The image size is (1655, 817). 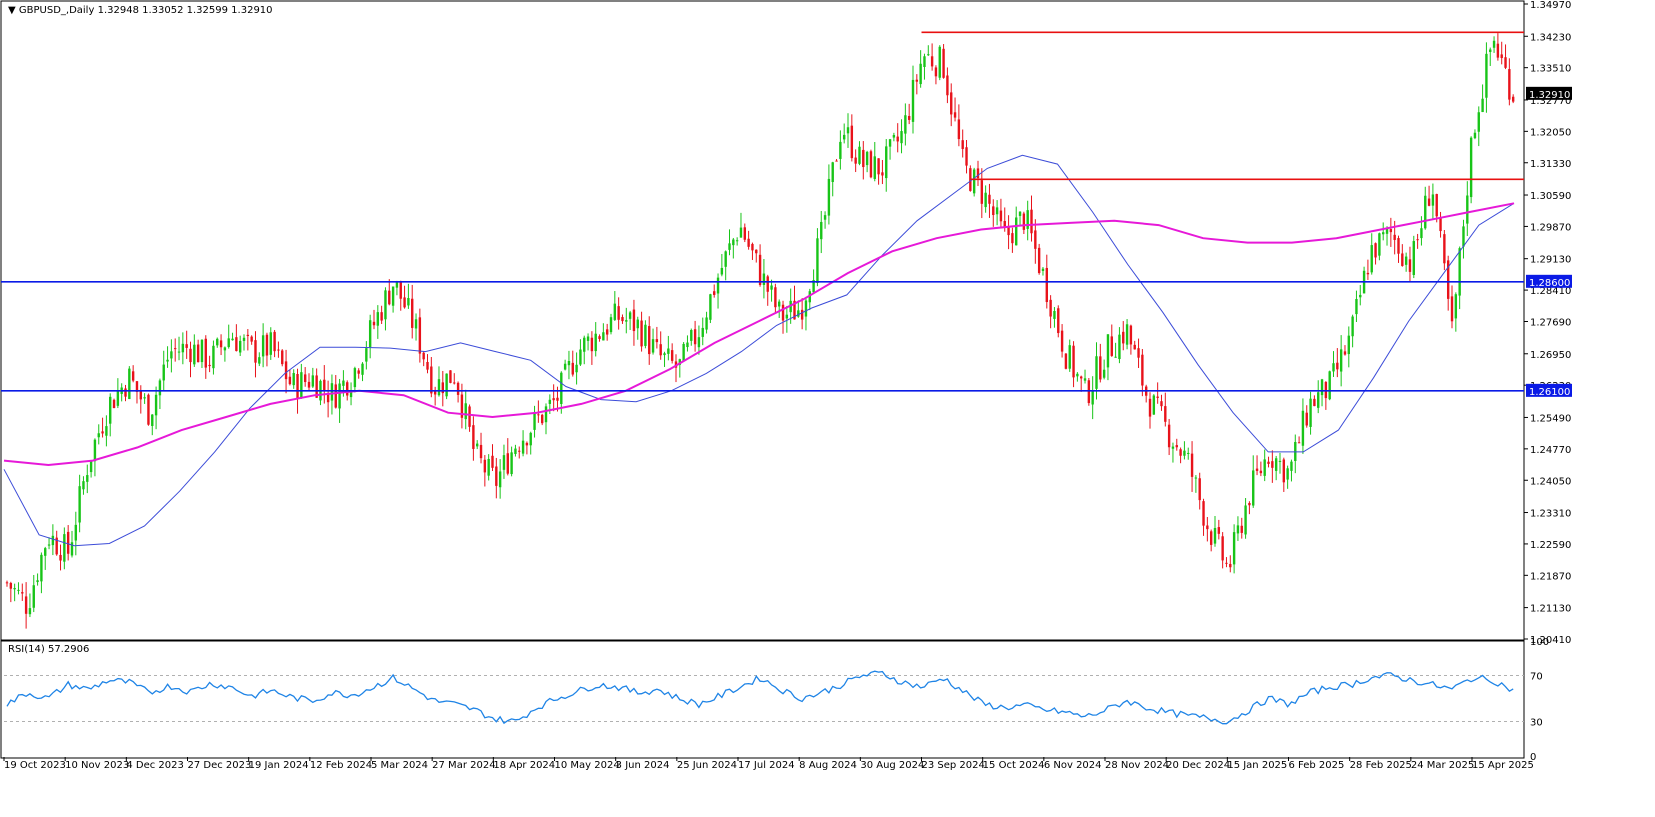 I want to click on collapse-arrow-icon: ▼, so click(x=12, y=10).